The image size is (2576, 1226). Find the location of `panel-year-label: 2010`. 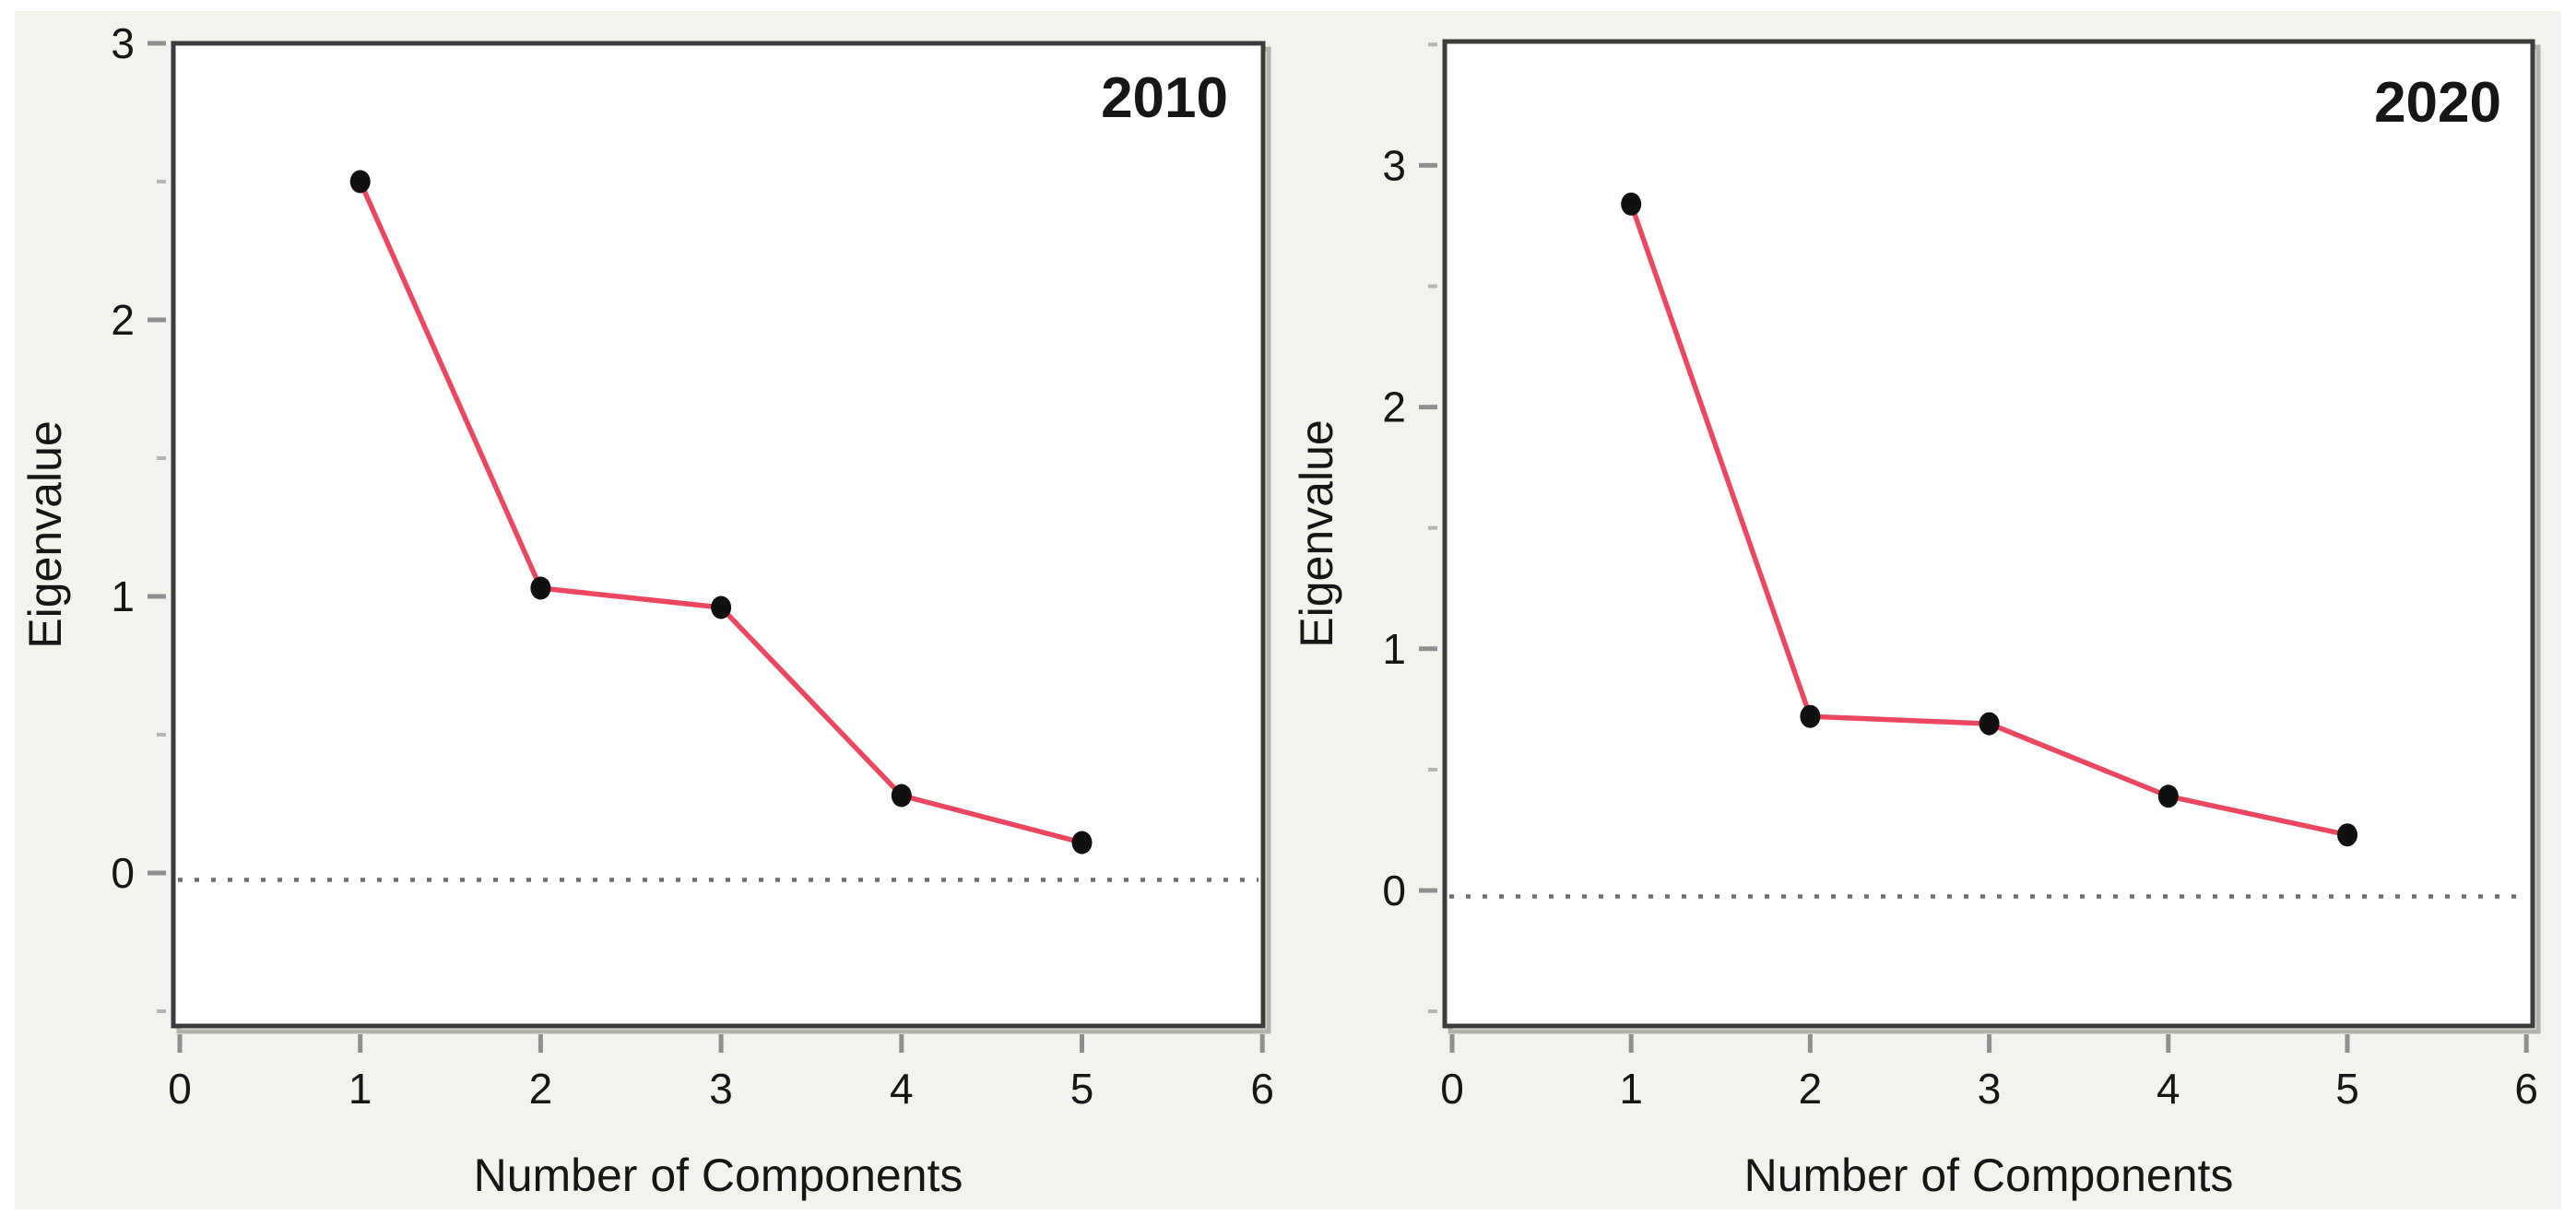

panel-year-label: 2010 is located at coordinates (1164, 98).